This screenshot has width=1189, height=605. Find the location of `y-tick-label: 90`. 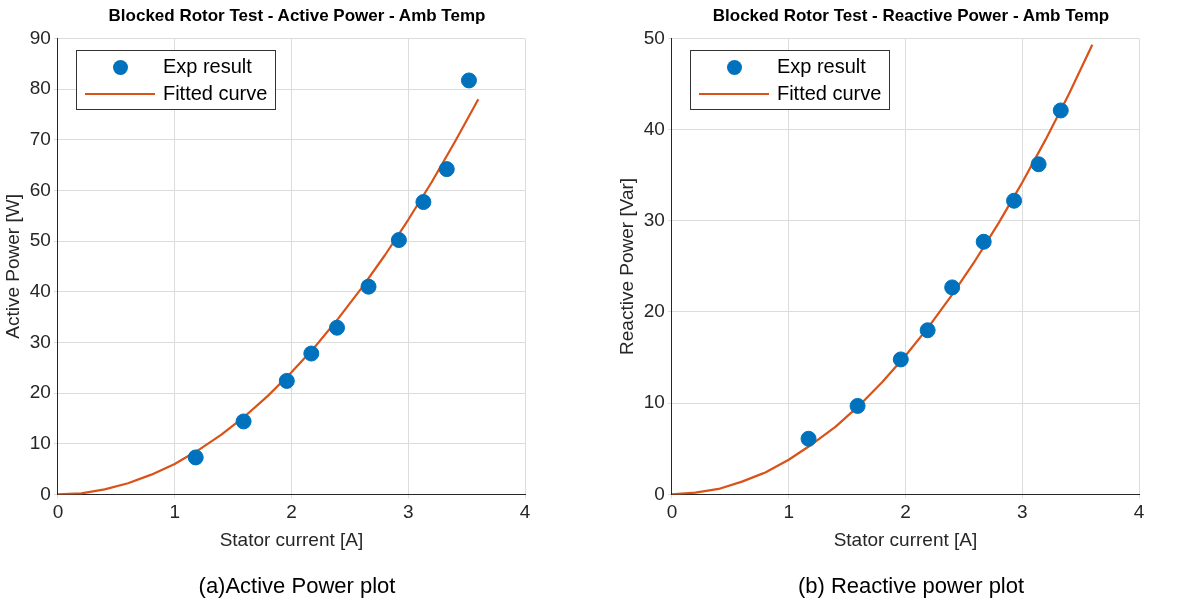

y-tick-label: 90 is located at coordinates (40, 37).